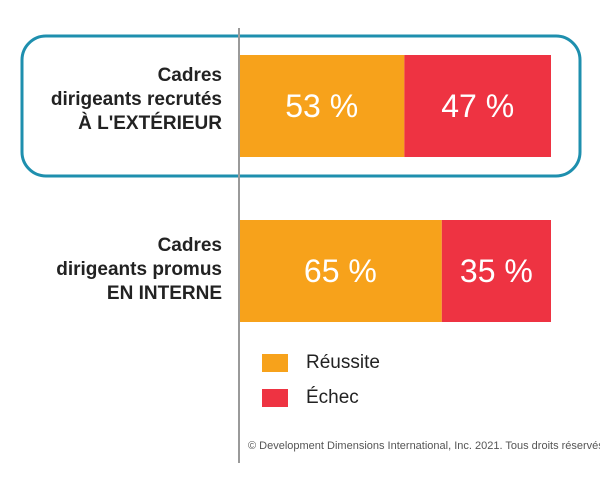 This screenshot has width=600, height=487. What do you see at coordinates (275, 363) in the screenshot?
I see `legend-swatch-success` at bounding box center [275, 363].